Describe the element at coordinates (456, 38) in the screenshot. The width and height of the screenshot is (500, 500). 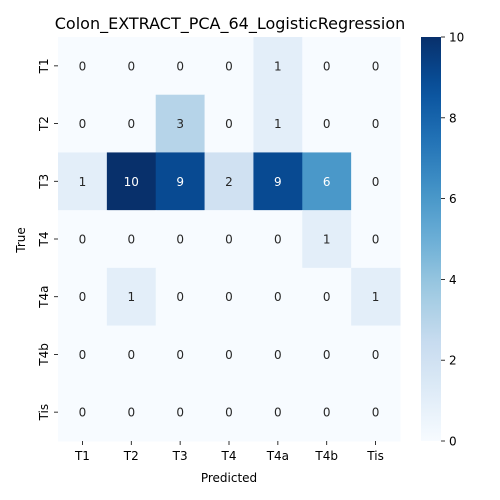
I see `colorbar-tick-label: 10` at that location.